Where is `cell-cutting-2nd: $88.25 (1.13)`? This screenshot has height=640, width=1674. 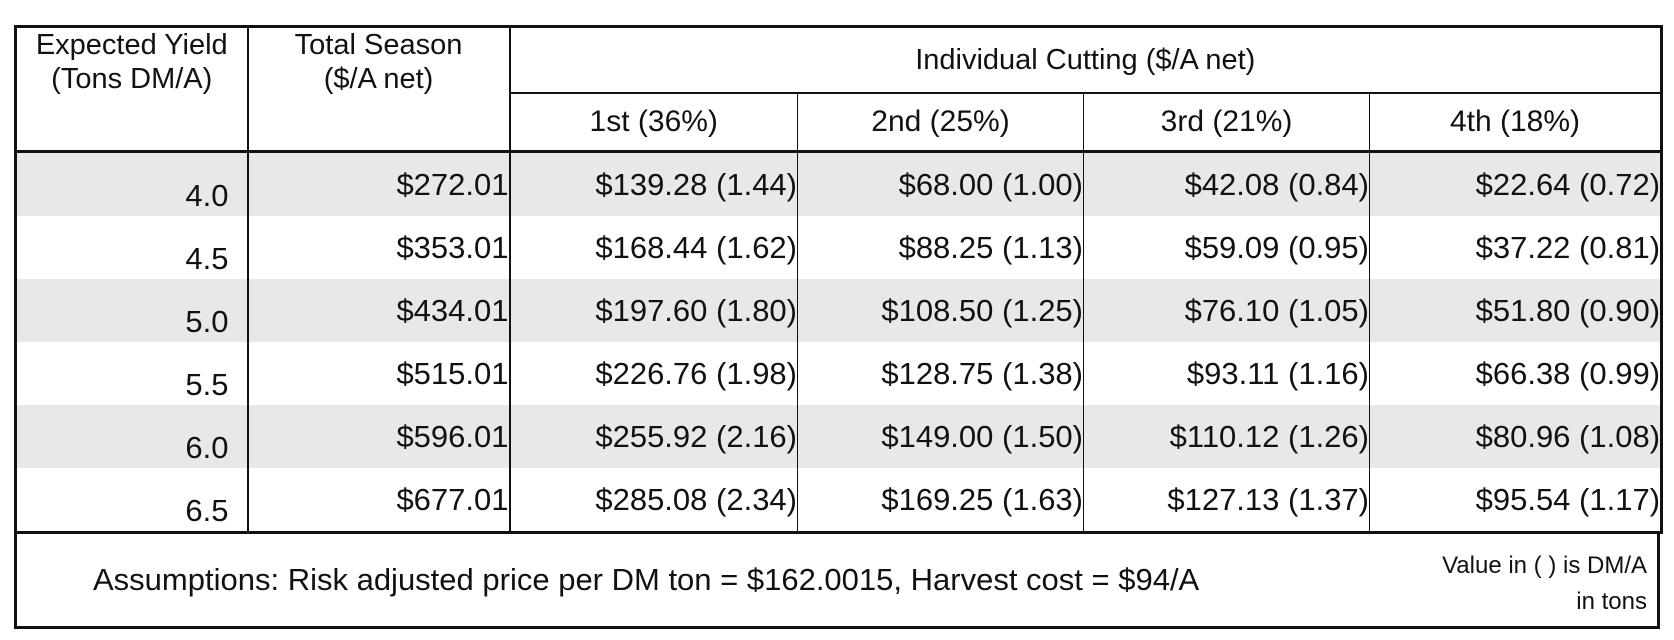 cell-cutting-2nd: $88.25 (1.13) is located at coordinates (940, 247).